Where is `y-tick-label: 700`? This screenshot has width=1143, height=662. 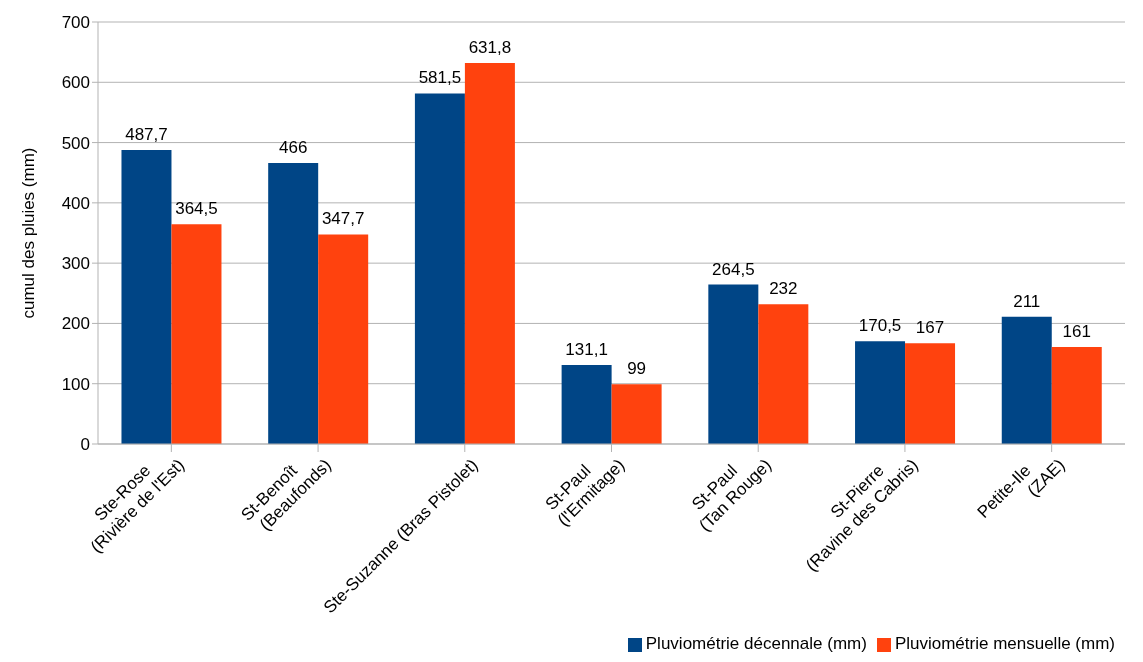 y-tick-label: 700 is located at coordinates (75, 23).